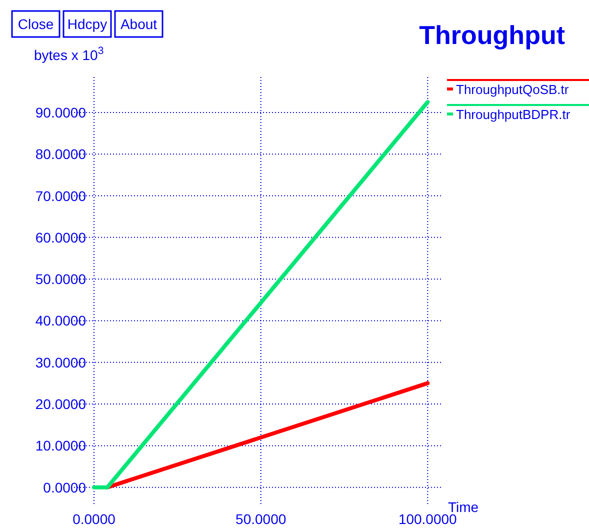  Describe the element at coordinates (35, 24) in the screenshot. I see `button: Close` at that location.